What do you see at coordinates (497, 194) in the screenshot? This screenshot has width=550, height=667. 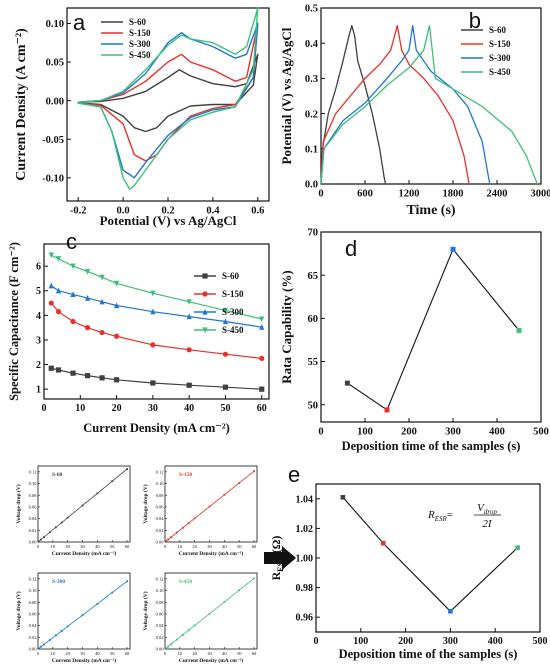 I see `x-tick-label: 2400` at bounding box center [497, 194].